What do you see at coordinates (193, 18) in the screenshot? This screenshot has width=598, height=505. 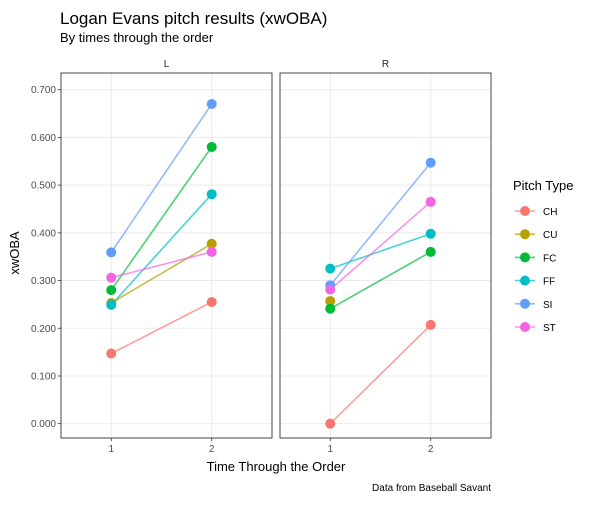 I see `chart-title: Logan Evans pitch results (xwOBA)` at bounding box center [193, 18].